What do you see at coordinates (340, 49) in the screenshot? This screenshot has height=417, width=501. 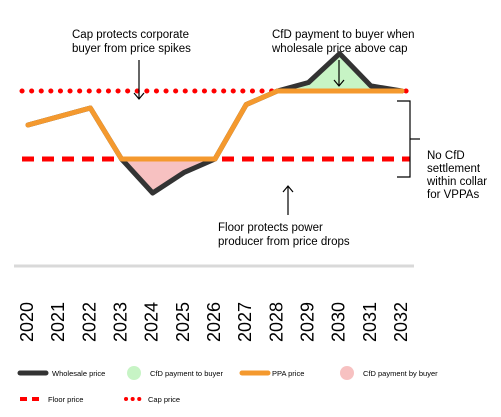 I see `cfd-to-buyer-annotation-line-2: wholesale price above cap` at bounding box center [340, 49].